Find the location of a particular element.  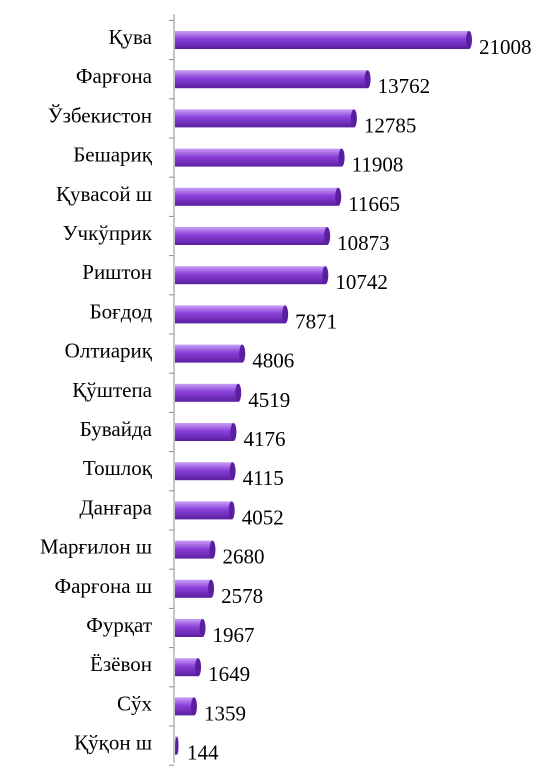

value-label: 4806 is located at coordinates (273, 361).